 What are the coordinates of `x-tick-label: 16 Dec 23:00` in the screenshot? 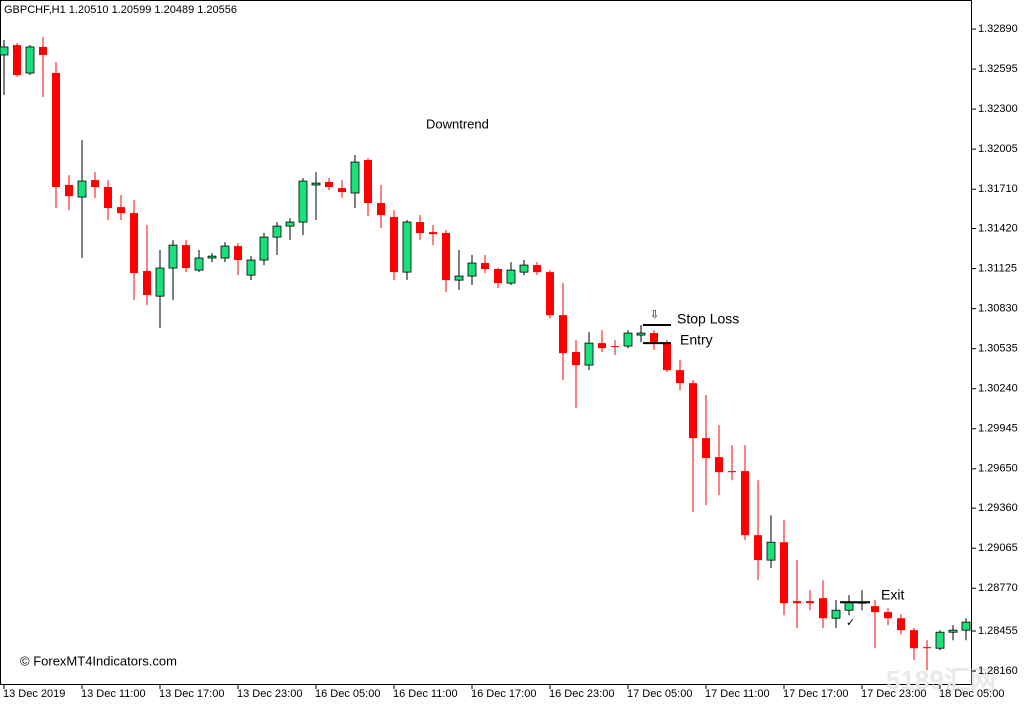 It's located at (581, 694).